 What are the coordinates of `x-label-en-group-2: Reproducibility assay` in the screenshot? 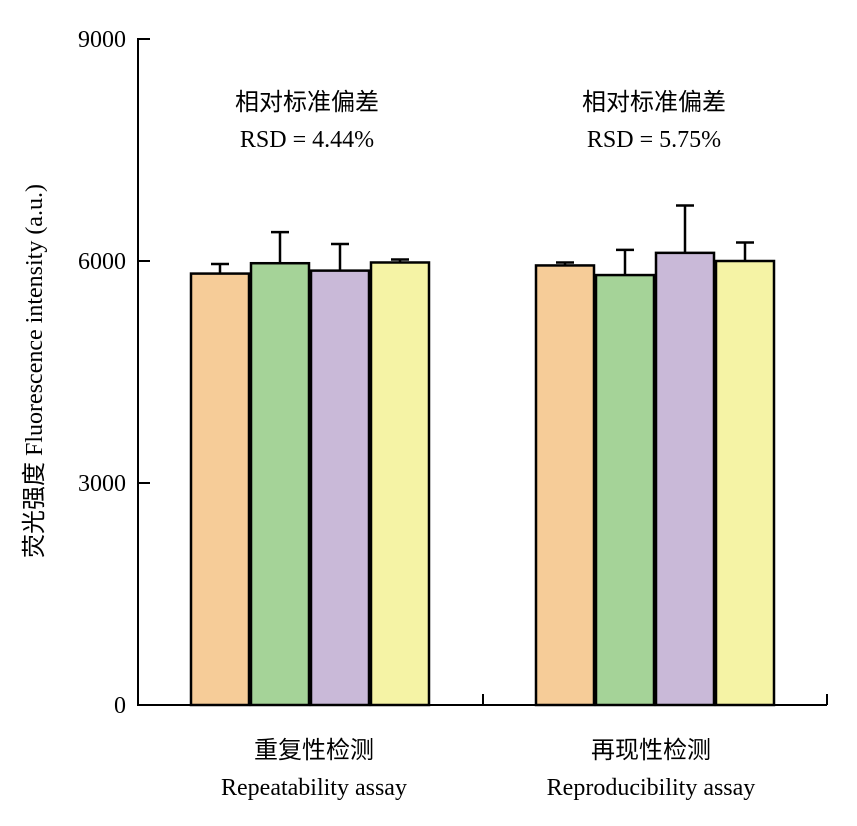 It's located at (651, 788).